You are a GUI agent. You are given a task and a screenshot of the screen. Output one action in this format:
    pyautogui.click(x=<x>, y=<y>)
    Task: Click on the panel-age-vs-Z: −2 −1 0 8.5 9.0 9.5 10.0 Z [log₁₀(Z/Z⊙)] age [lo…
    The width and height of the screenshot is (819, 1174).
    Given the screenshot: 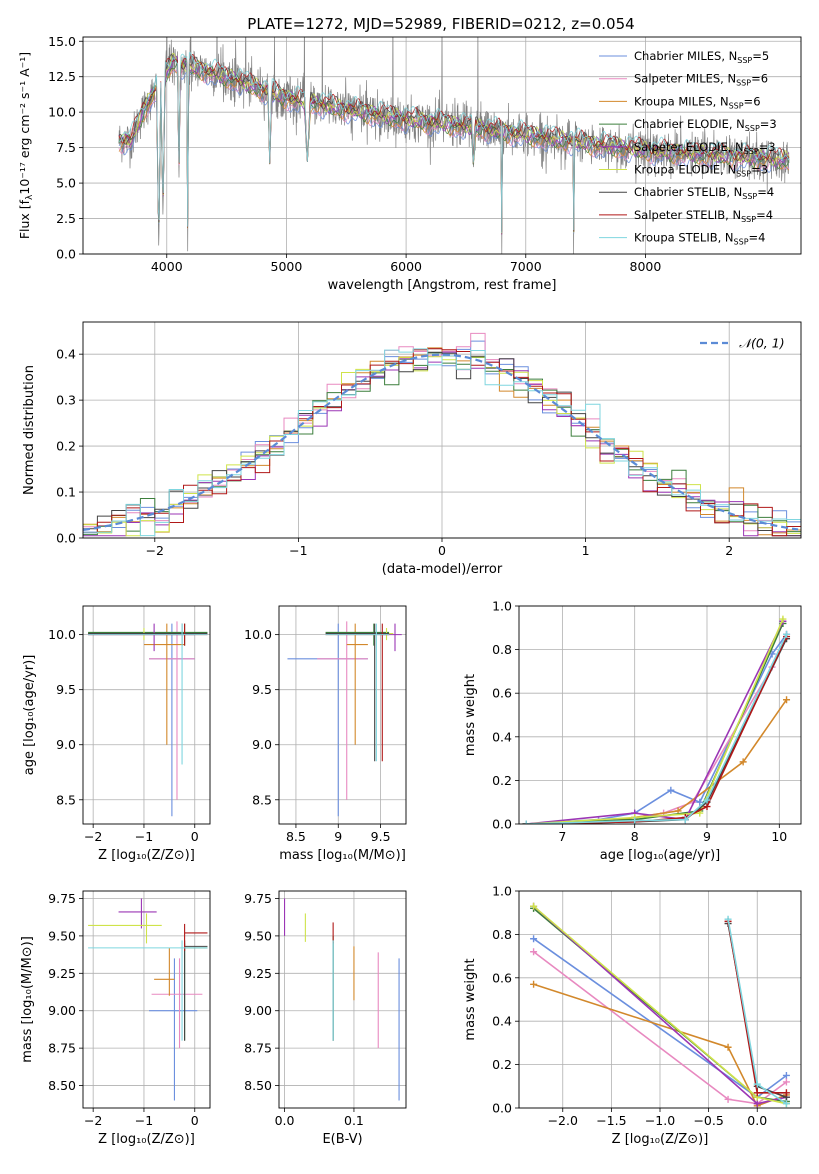 What is the action you would take?
    pyautogui.click(x=116, y=734)
    